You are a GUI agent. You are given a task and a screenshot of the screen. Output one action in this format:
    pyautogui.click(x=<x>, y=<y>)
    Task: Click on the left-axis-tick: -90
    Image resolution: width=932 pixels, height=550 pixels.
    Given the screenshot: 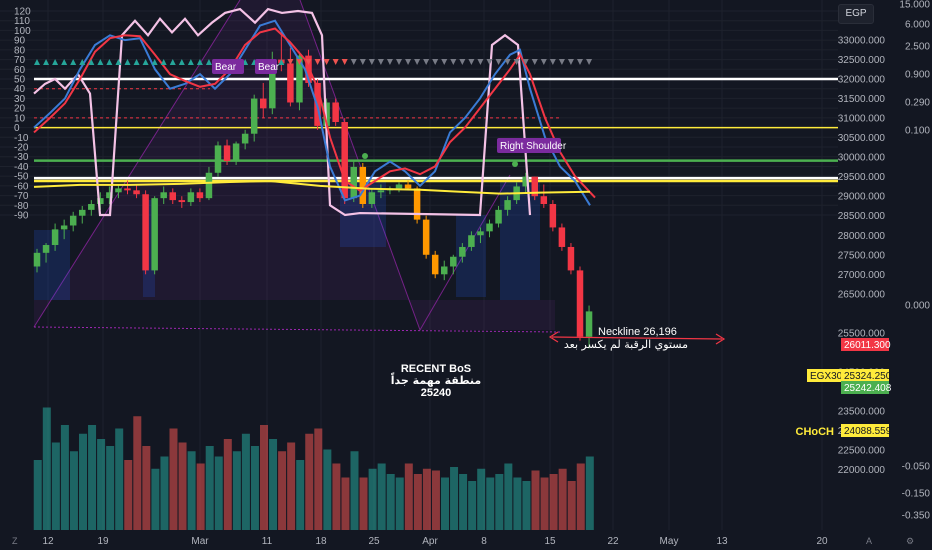 What is the action you would take?
    pyautogui.click(x=21, y=216)
    